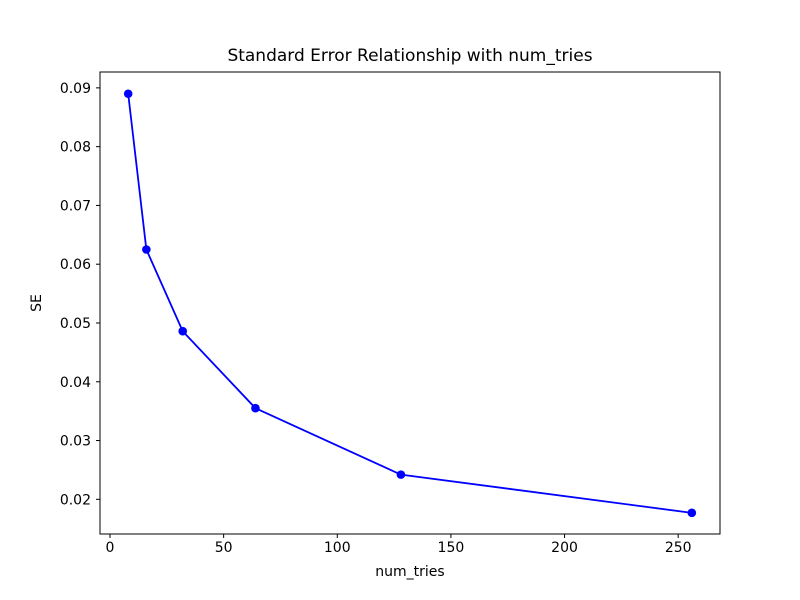 The image size is (800, 600). Describe the element at coordinates (337, 548) in the screenshot. I see `x-tick-label: 100` at that location.